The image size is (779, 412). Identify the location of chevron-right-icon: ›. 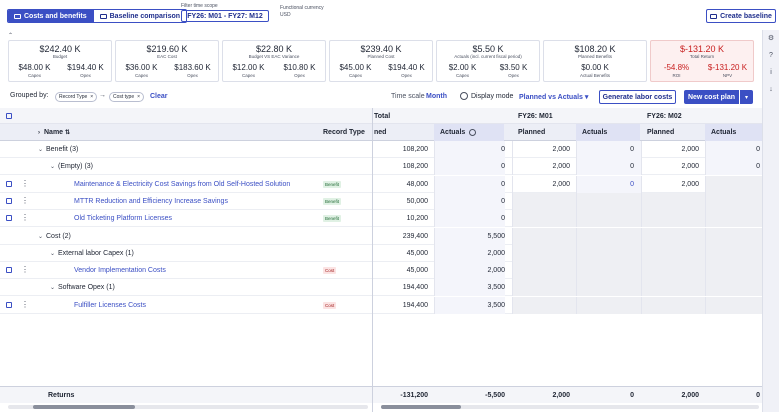
(39, 132).